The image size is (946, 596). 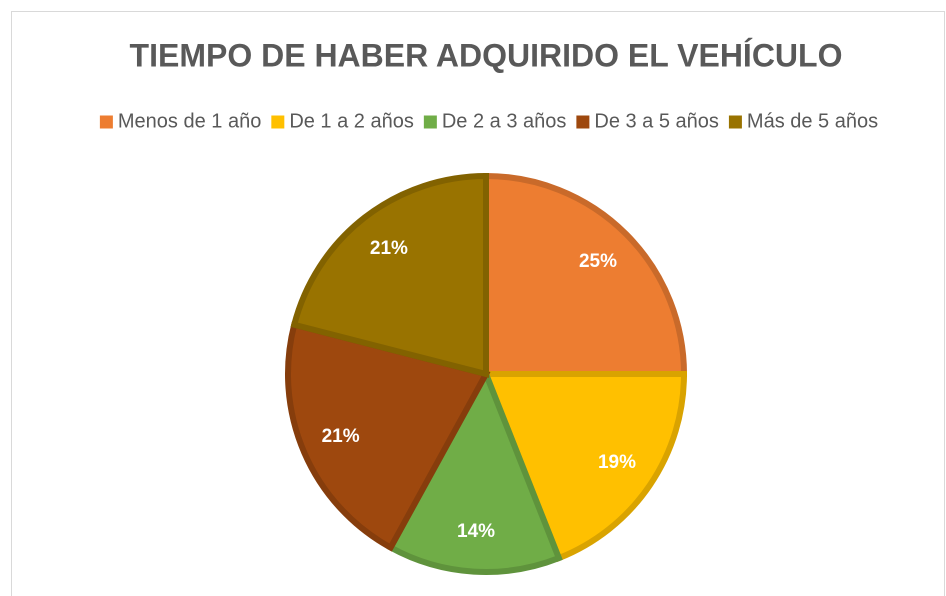 I want to click on data-label: 14%, so click(x=476, y=531).